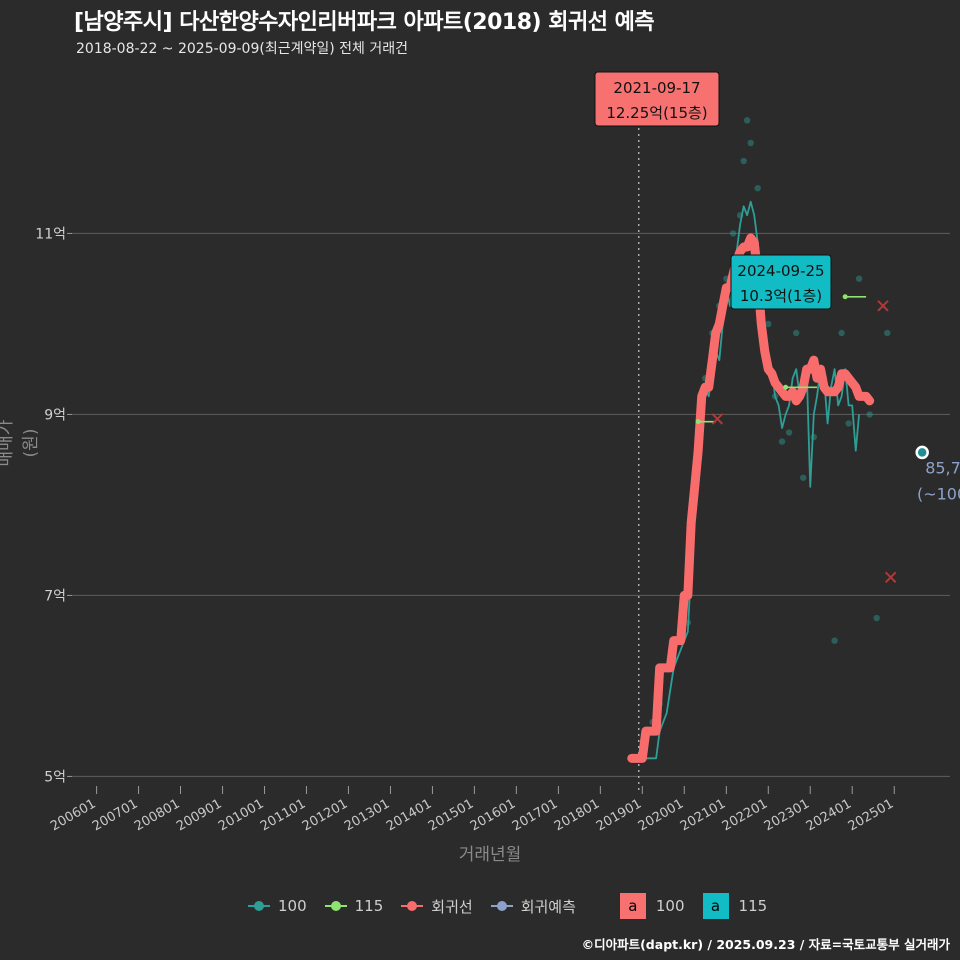 The width and height of the screenshot is (960, 960). What do you see at coordinates (157, 815) in the screenshot?
I see `x-tick-label: 200801` at bounding box center [157, 815].